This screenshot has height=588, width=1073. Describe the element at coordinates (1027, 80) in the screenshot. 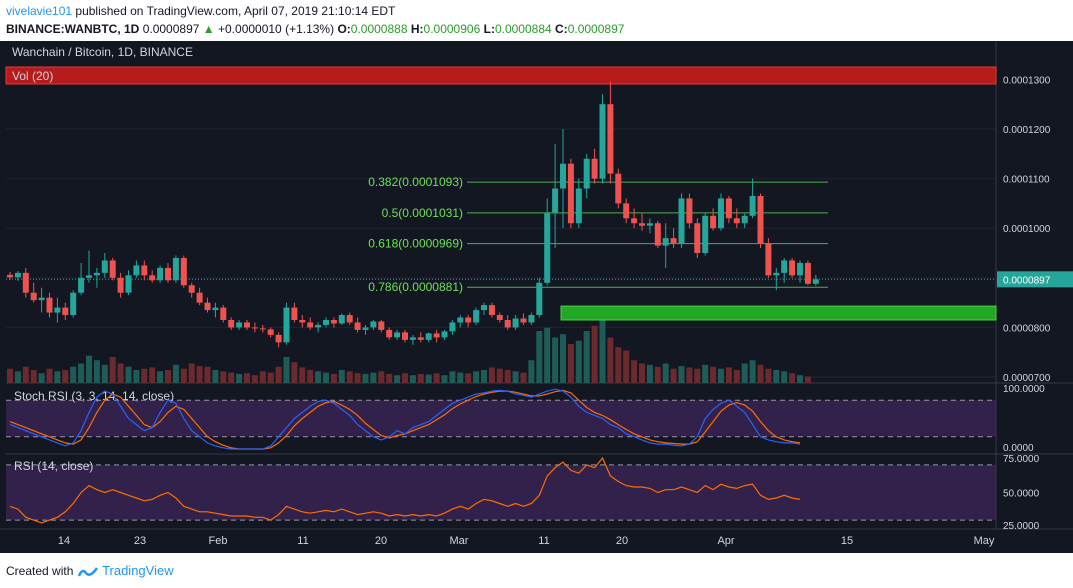

I see `price-tick-label: 0.0001300` at that location.